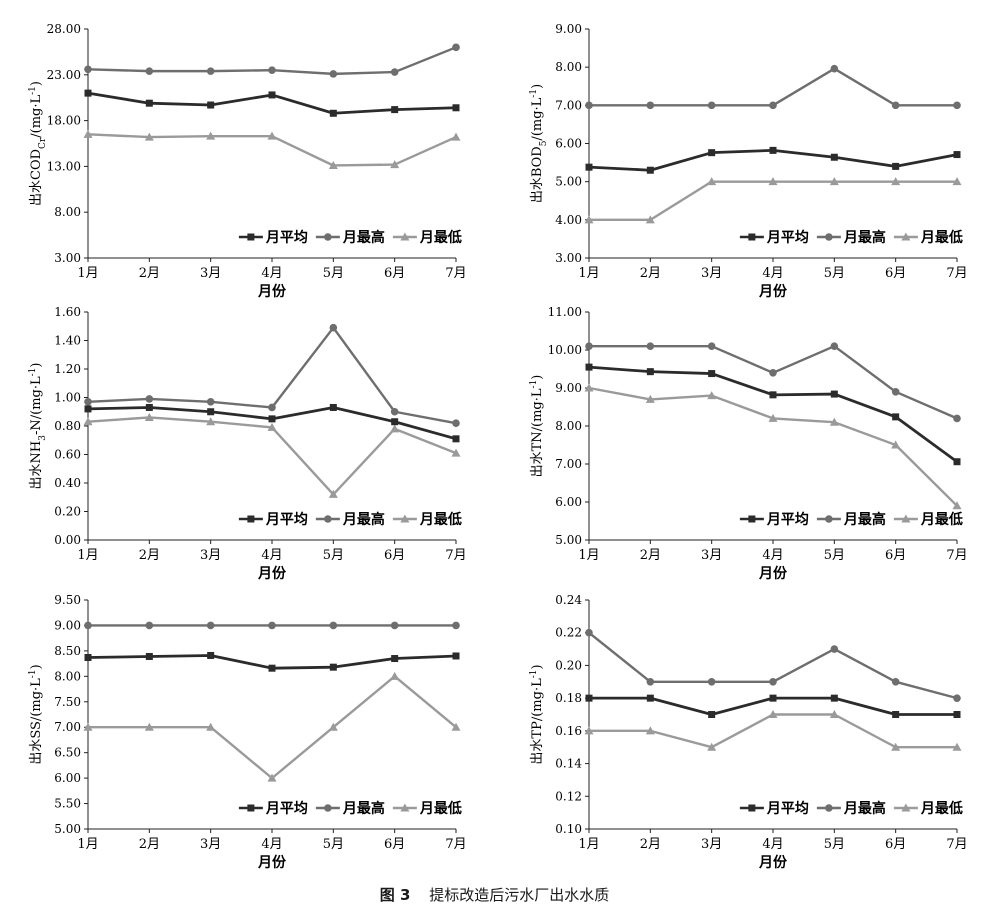  Describe the element at coordinates (851, 808) in the screenshot. I see `legend: 月平均 月最高 月最低` at that location.